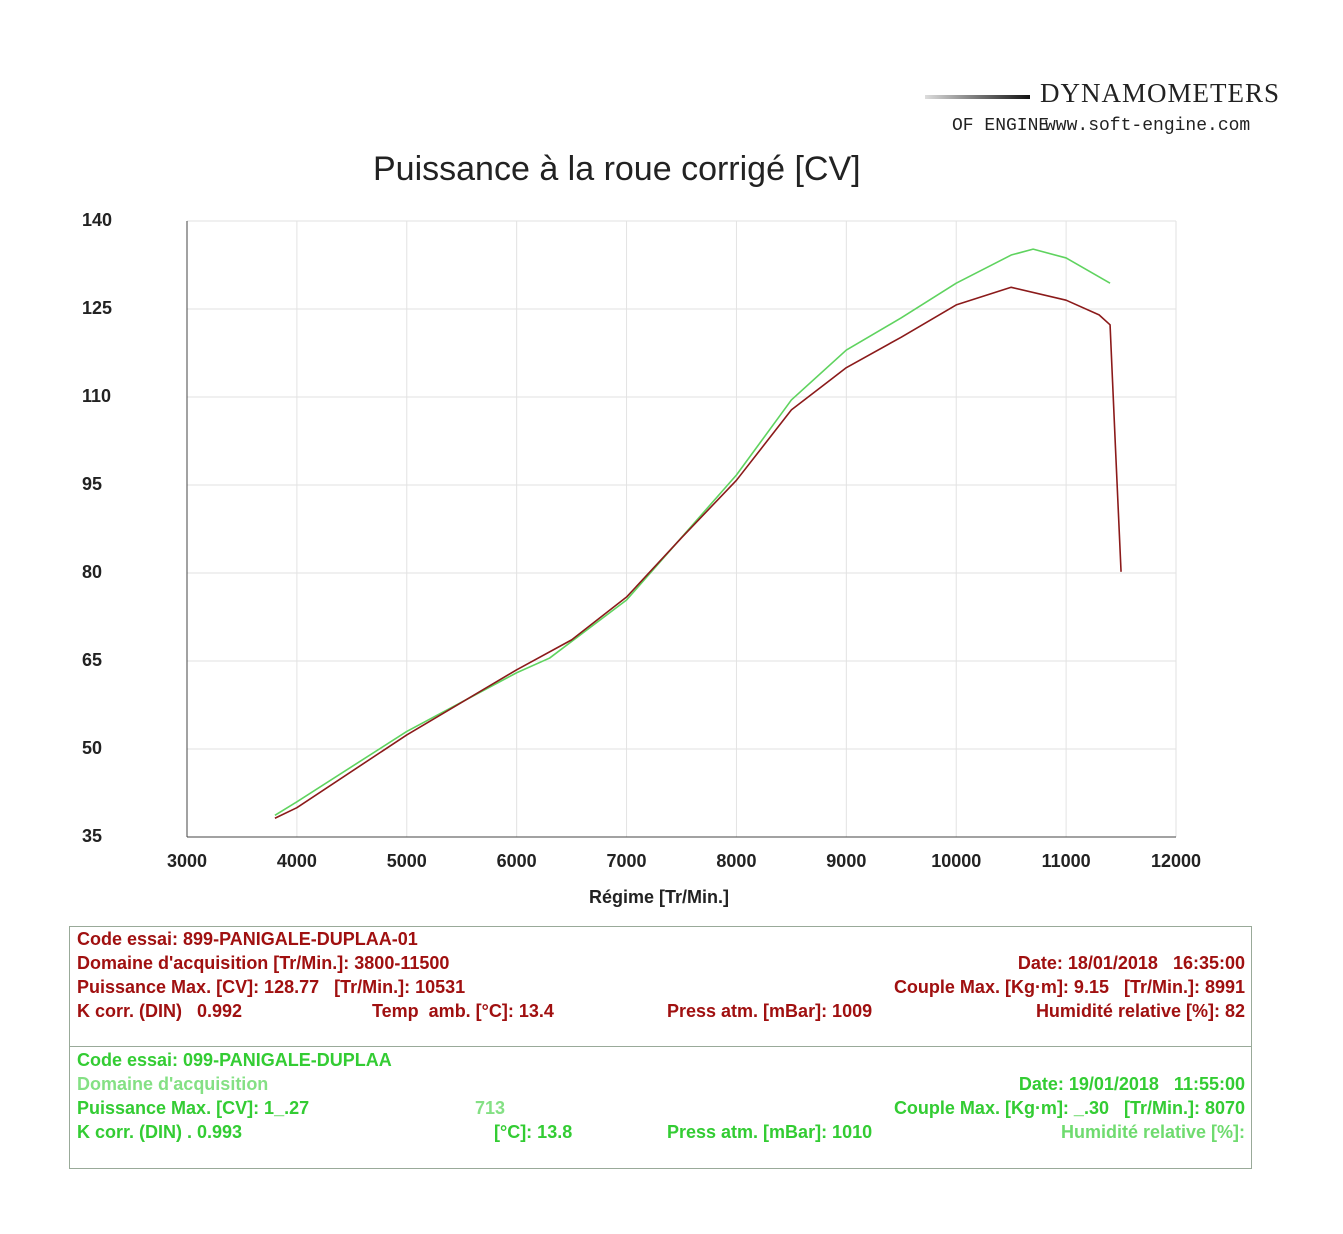  What do you see at coordinates (1160, 93) in the screenshot?
I see `logo-brand: DYNAMOMETERS` at bounding box center [1160, 93].